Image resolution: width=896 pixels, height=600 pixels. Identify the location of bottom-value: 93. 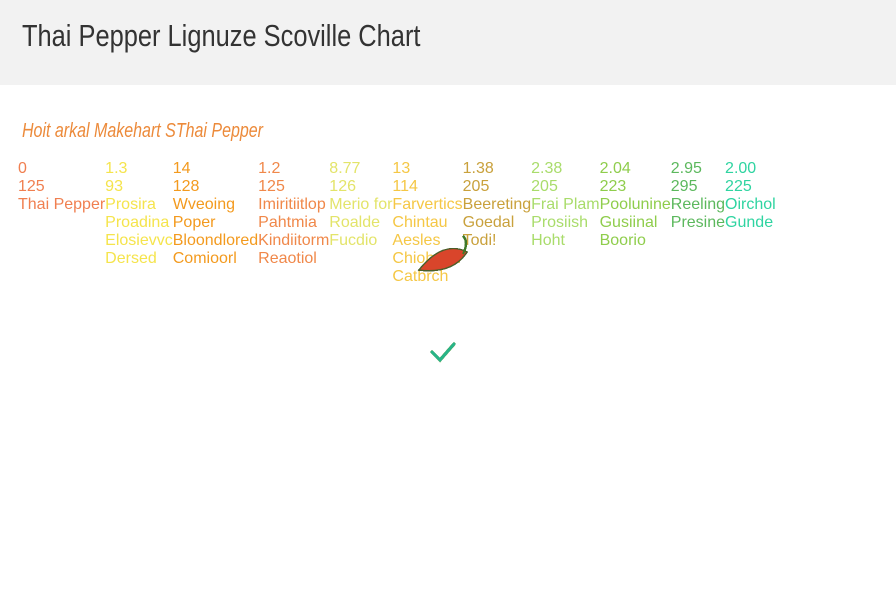
(114, 186).